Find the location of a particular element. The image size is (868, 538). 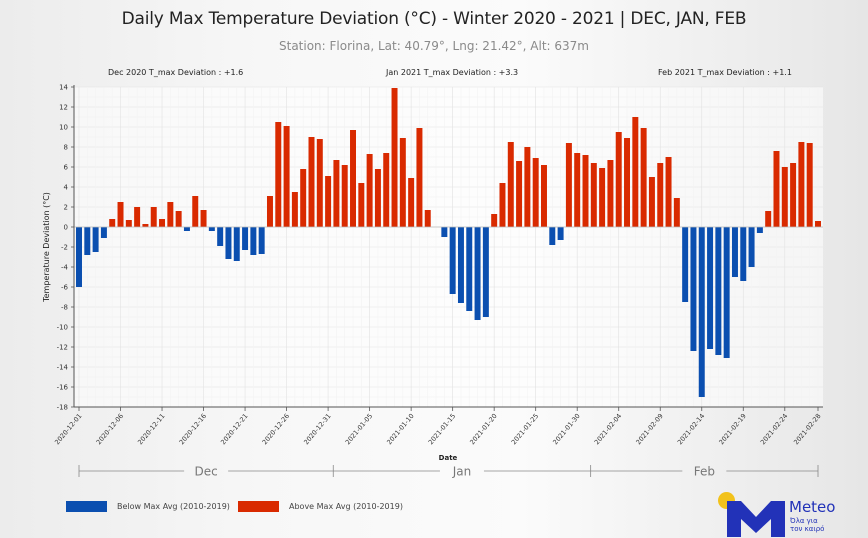

y-tick-label: -16 is located at coordinates (63, 388).